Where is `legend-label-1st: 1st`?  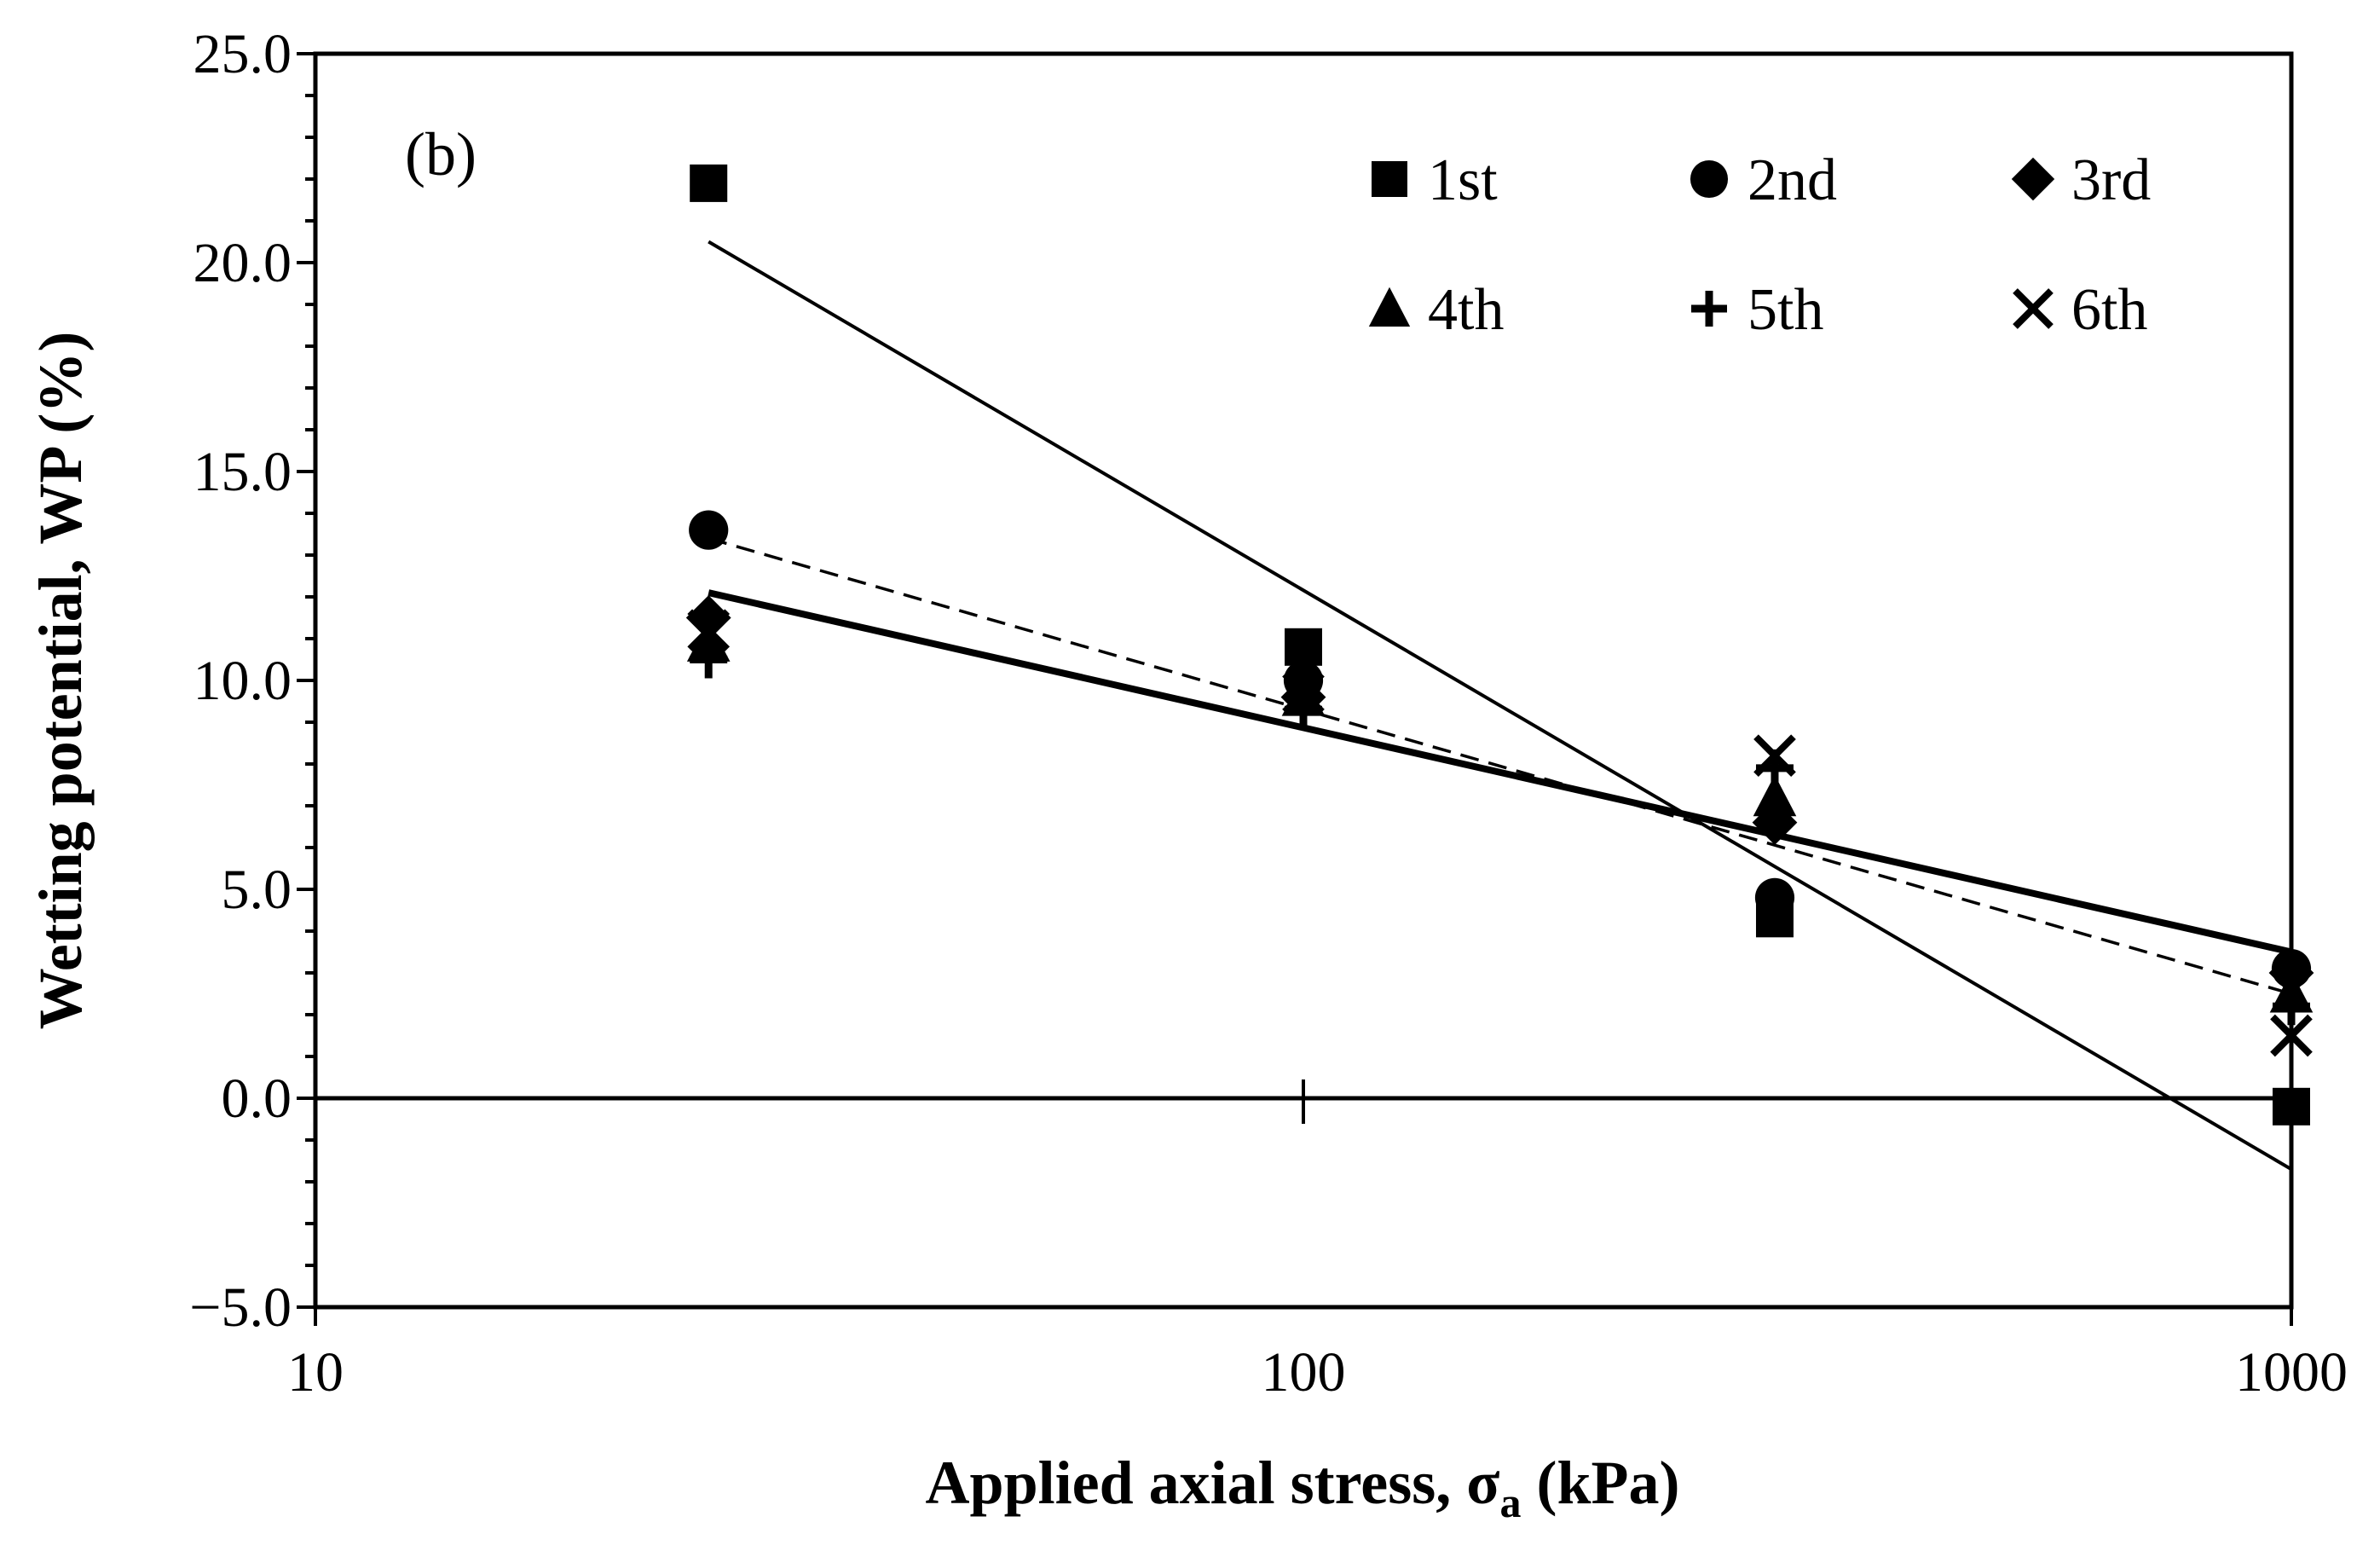 legend-label-1st: 1st is located at coordinates (1463, 180).